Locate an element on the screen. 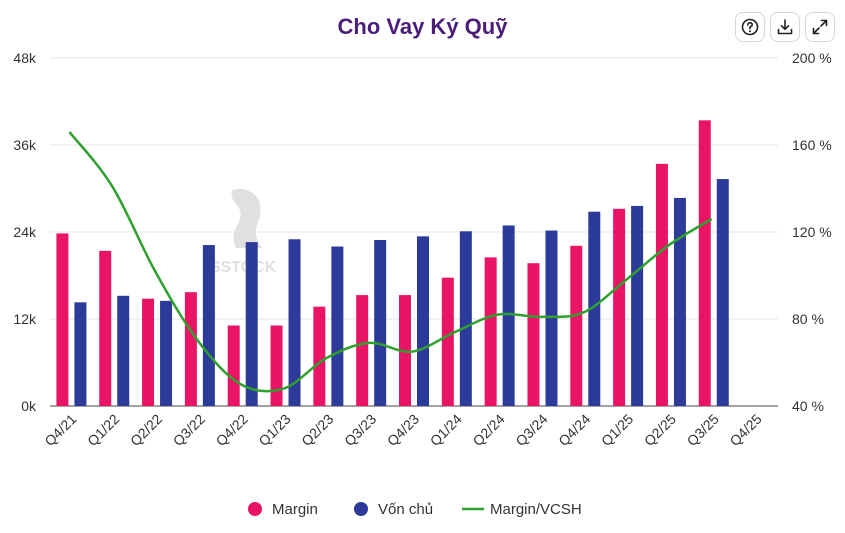 This screenshot has height=533, width=845. help-button is located at coordinates (750, 27).